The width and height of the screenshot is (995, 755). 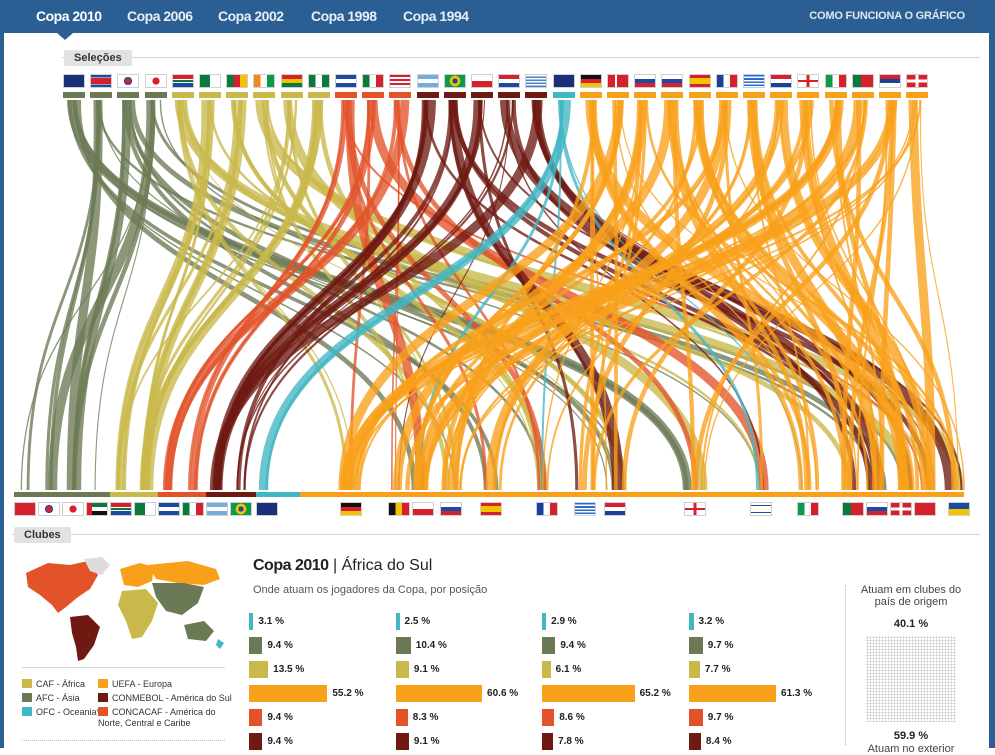 What do you see at coordinates (959, 509) in the screenshot?
I see `ukraine-club-flag-icon` at bounding box center [959, 509].